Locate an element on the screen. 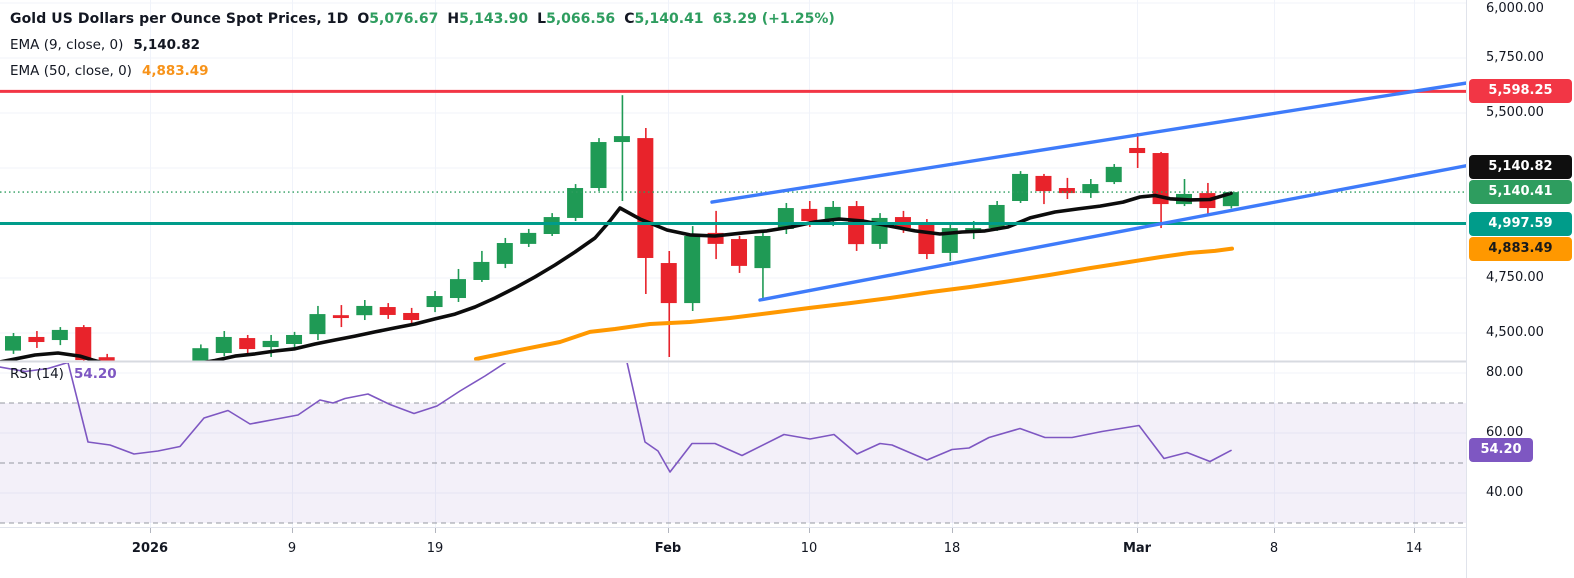 This screenshot has width=1574, height=578. price-axis-label: 5,750.00 is located at coordinates (1515, 57).